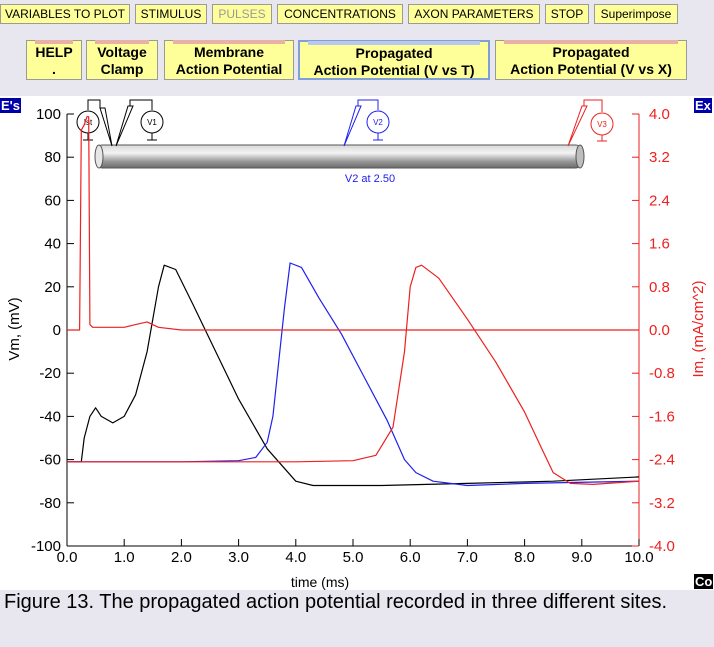  Describe the element at coordinates (122, 52) in the screenshot. I see `tab-voltage-clamp-line1: Voltage` at that location.